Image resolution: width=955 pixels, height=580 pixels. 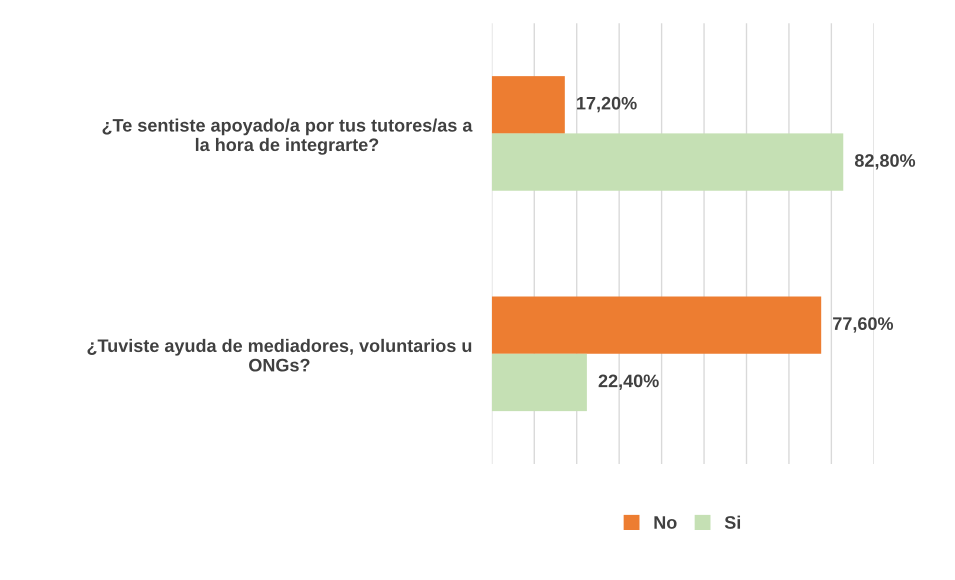 What do you see at coordinates (279, 355) in the screenshot?
I see `y-tick-label: ¿Tuviste ayuda de mediadores, voluntarios u ONGs?` at bounding box center [279, 355].